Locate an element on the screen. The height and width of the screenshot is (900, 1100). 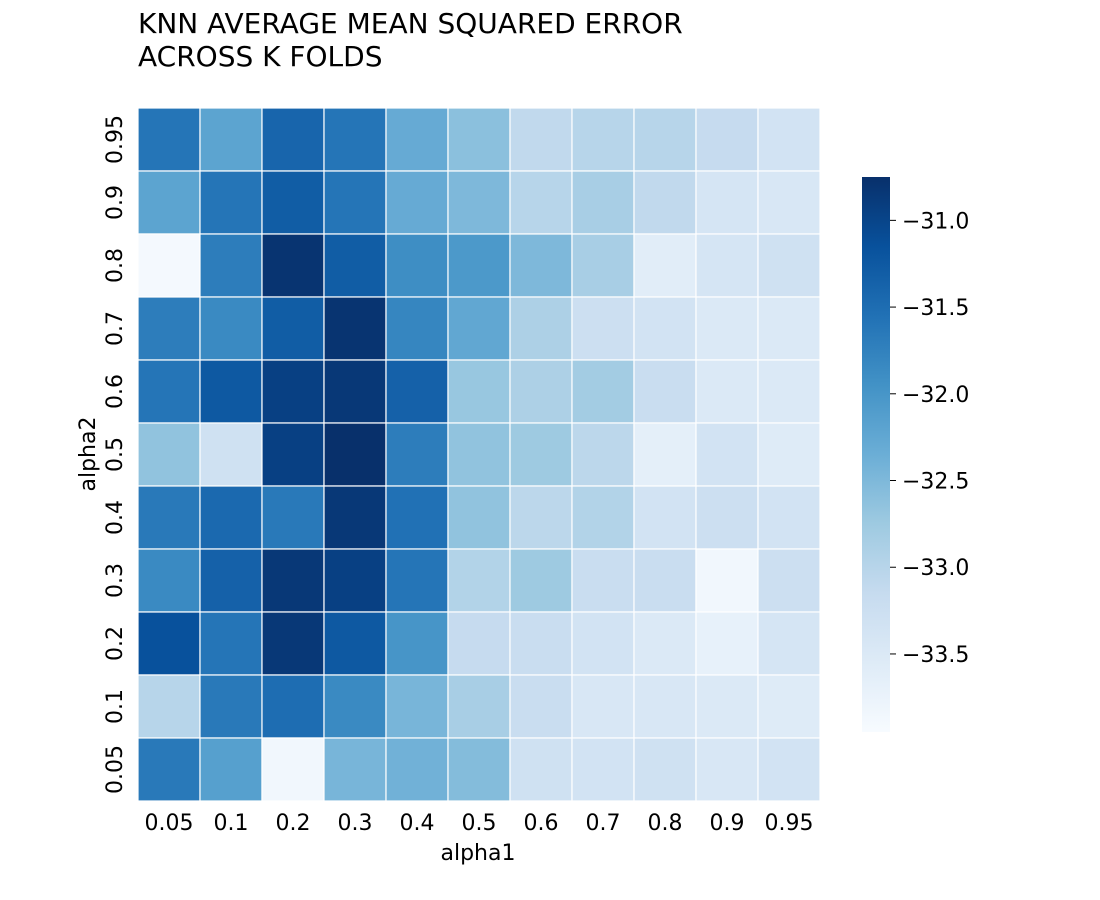
heatmap-cell-r0-c1 is located at coordinates (231, 139).